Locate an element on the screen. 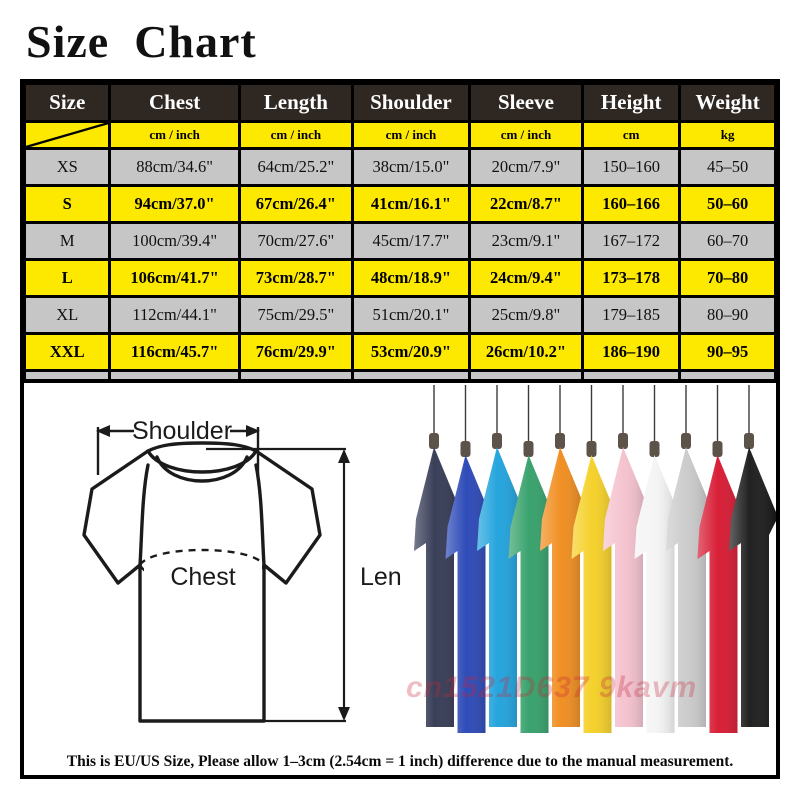  column-header-shoulder: Shoulder is located at coordinates (410, 102).